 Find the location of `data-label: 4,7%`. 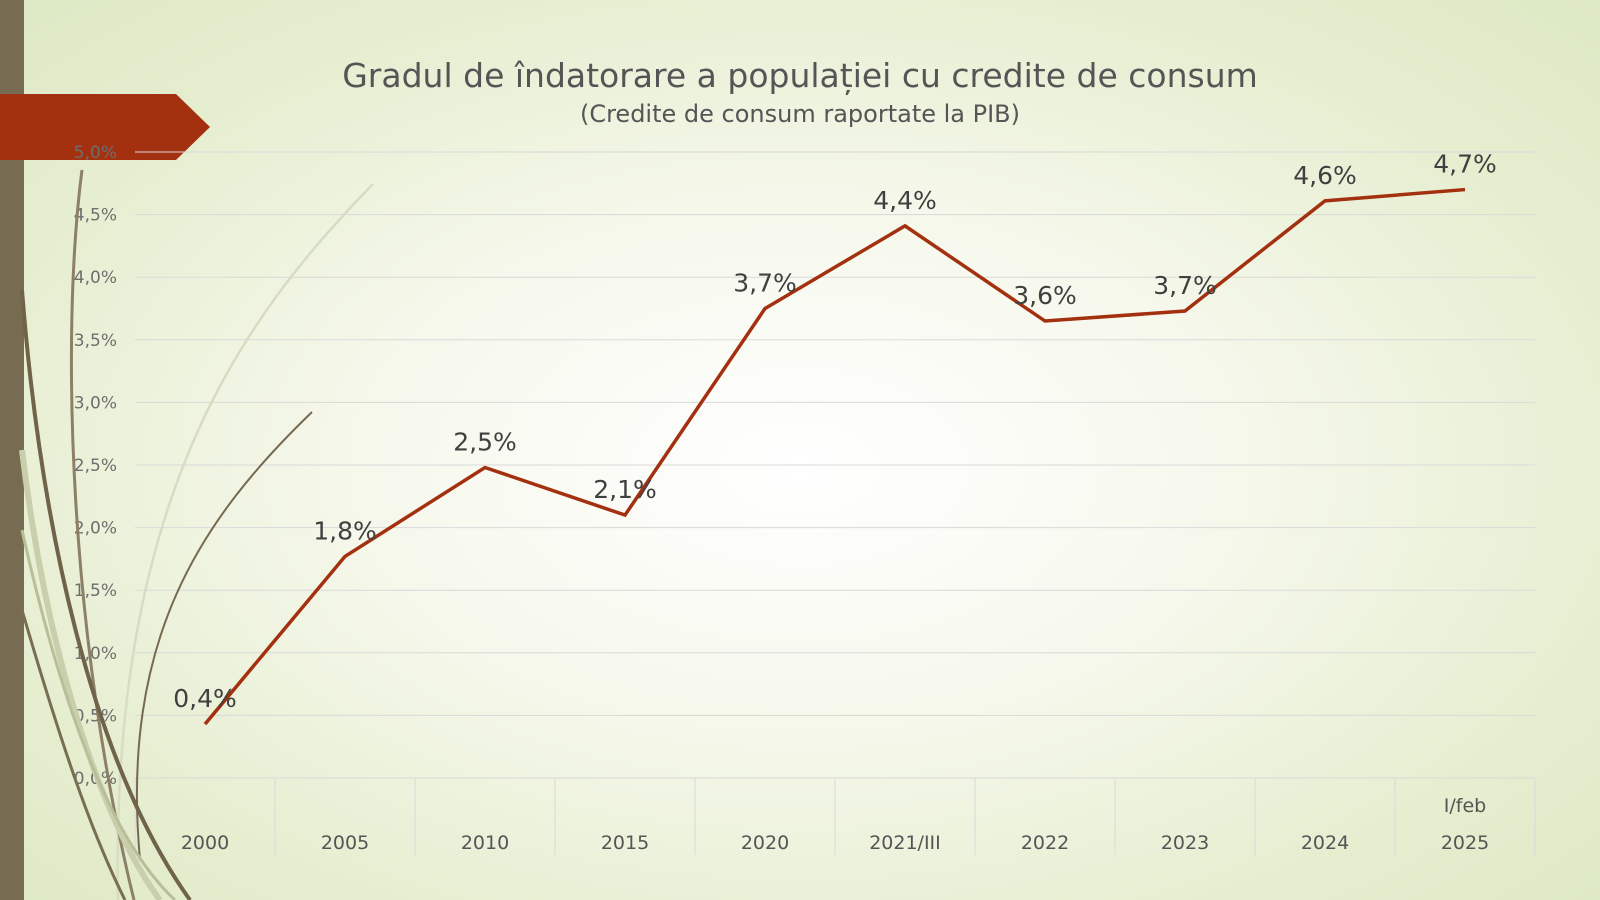

data-label: 4,7% is located at coordinates (1465, 164).